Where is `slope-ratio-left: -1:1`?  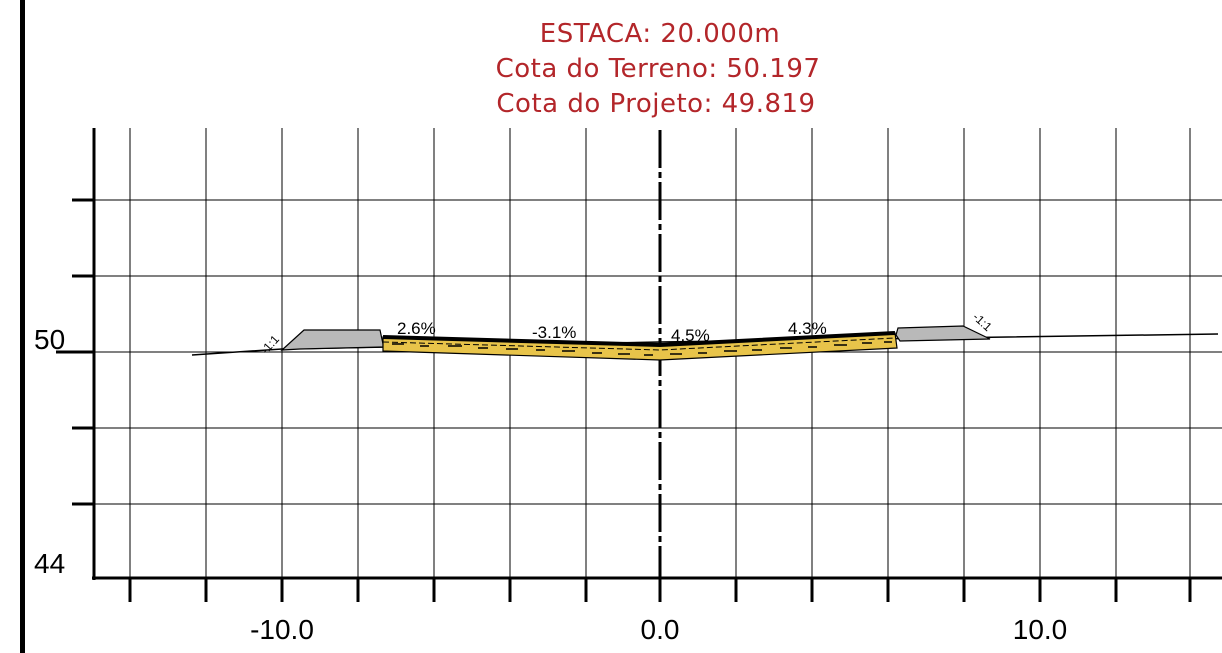
slope-ratio-left: -1:1 is located at coordinates (270, 344).